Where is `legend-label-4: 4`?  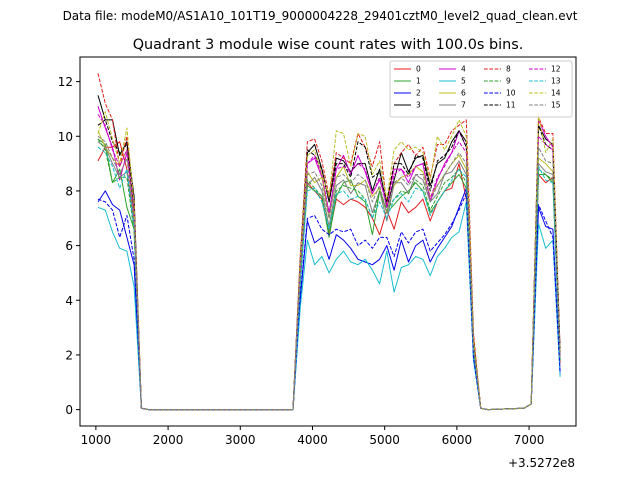 legend-label-4: 4 is located at coordinates (463, 69).